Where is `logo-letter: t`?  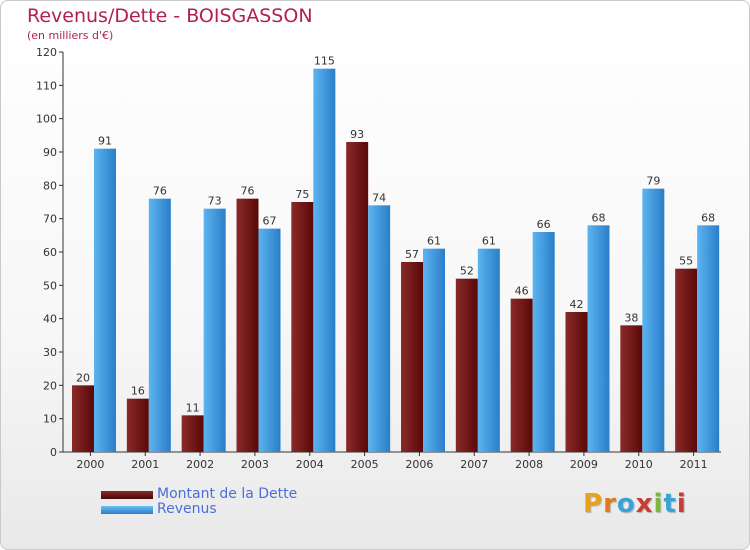 logo-letter: t is located at coordinates (670, 504).